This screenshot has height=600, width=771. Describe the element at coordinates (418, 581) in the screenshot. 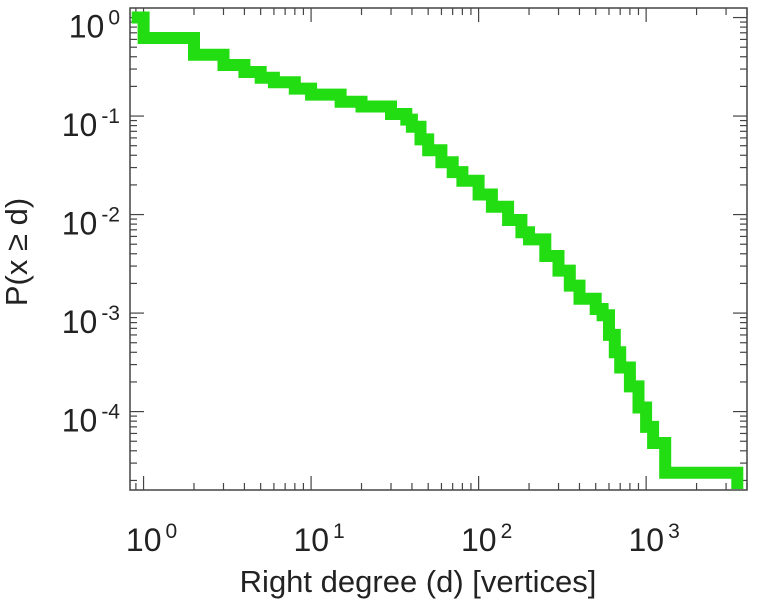

I see `x-axis-label: Right degree (d) [vertices]` at that location.